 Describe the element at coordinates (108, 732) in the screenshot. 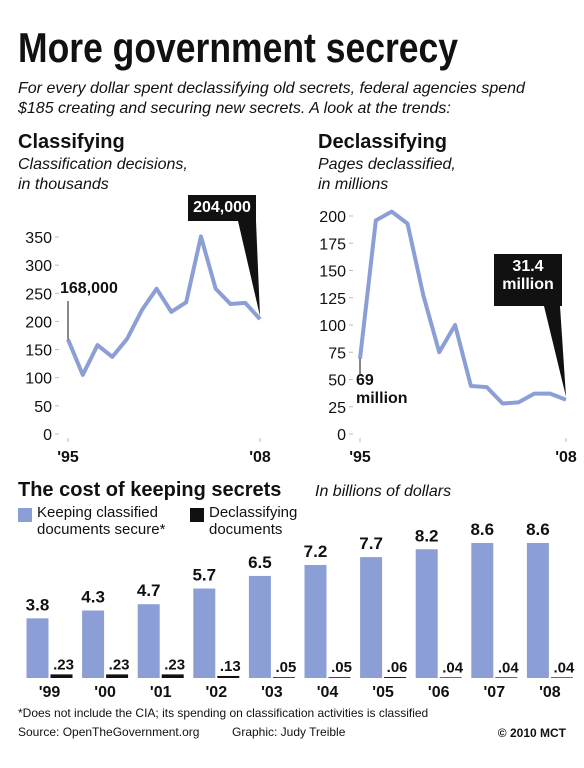

I see `source: Source: OpenTheGovernment.org` at that location.